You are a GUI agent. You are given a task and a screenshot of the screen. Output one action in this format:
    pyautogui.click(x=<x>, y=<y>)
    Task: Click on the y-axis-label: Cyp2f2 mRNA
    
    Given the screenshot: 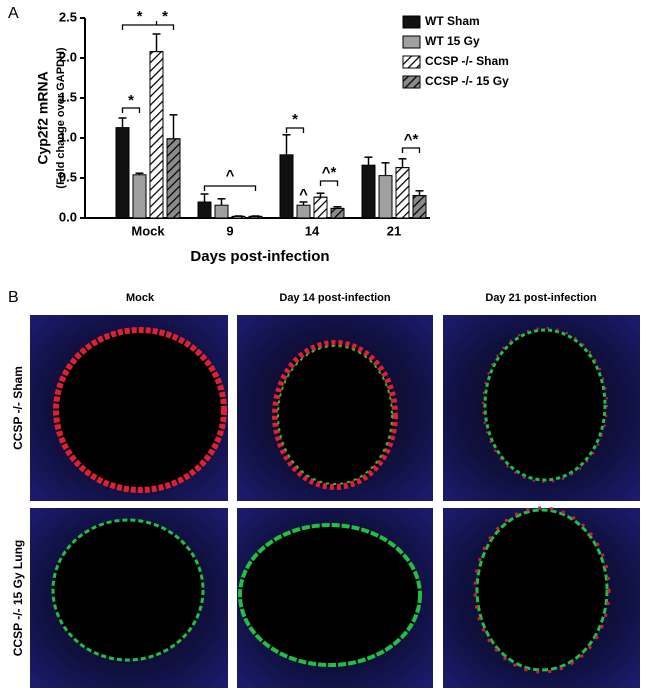 What is the action you would take?
    pyautogui.click(x=43, y=117)
    